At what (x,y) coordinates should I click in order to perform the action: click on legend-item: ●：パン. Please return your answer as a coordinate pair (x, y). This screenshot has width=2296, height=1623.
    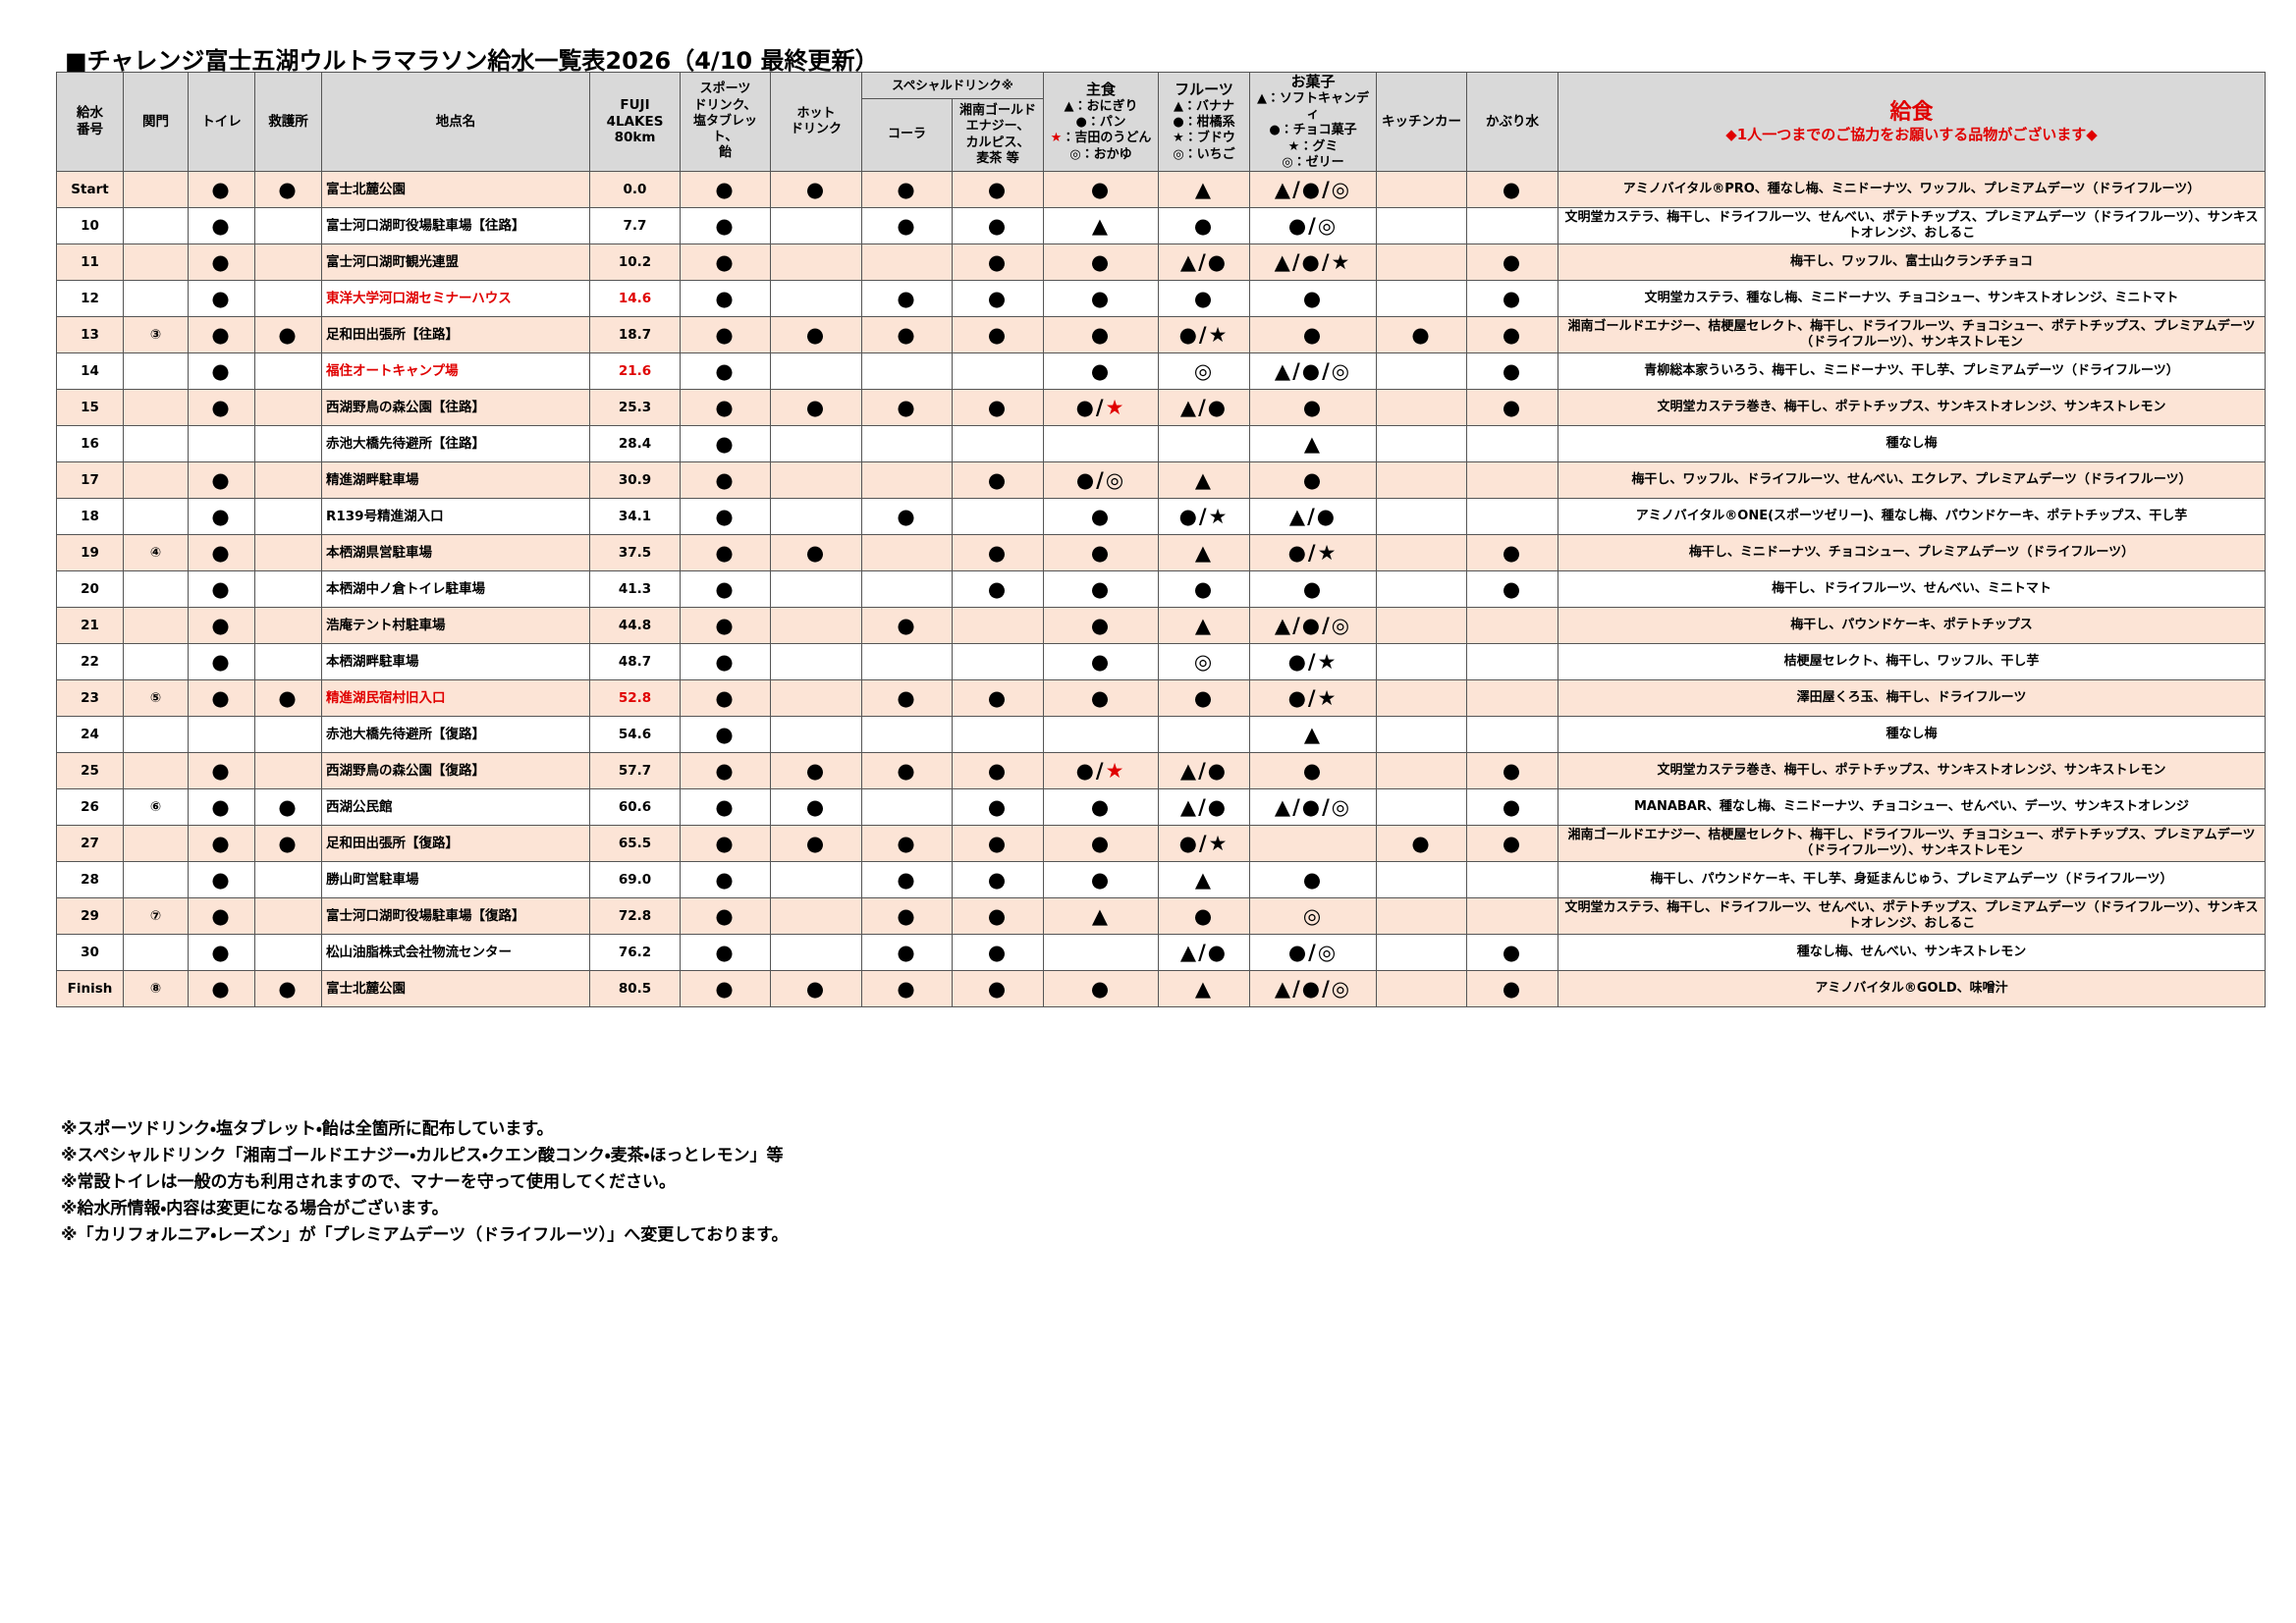
    Looking at the image, I should click on (1100, 123).